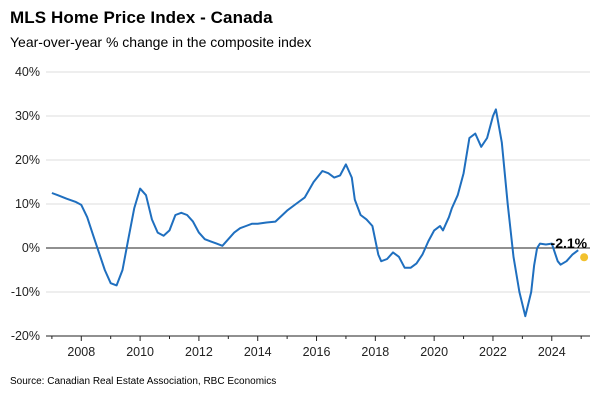  I want to click on y-tick-label: 10%, so click(27, 204).